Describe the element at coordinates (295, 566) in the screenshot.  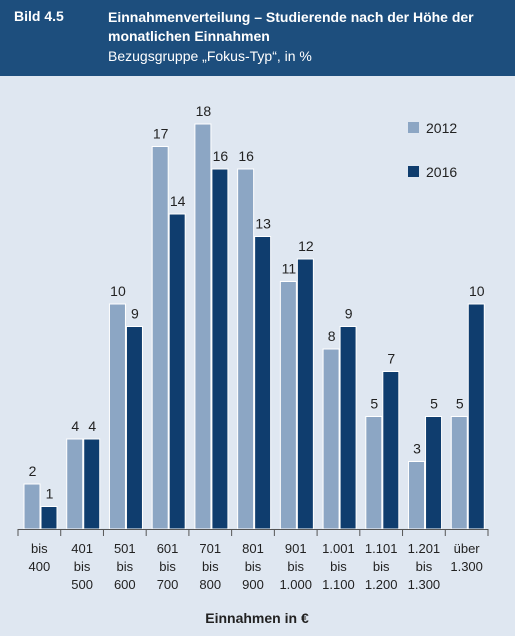
I see `x-tick-label-7-line-2: bis` at that location.